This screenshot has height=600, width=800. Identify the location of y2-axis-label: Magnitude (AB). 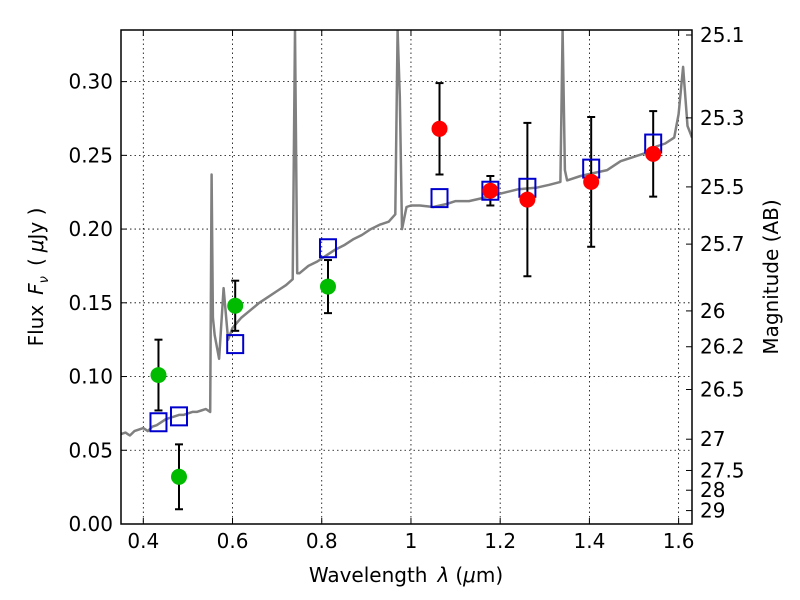
(771, 276).